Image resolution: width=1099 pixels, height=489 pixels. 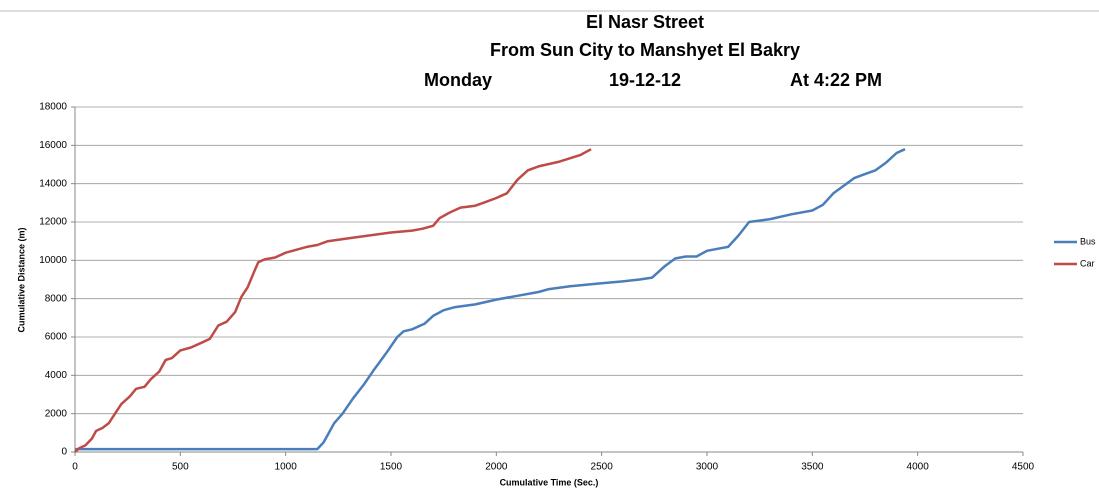 What do you see at coordinates (53, 260) in the screenshot?
I see `y-tick-label: 10000` at bounding box center [53, 260].